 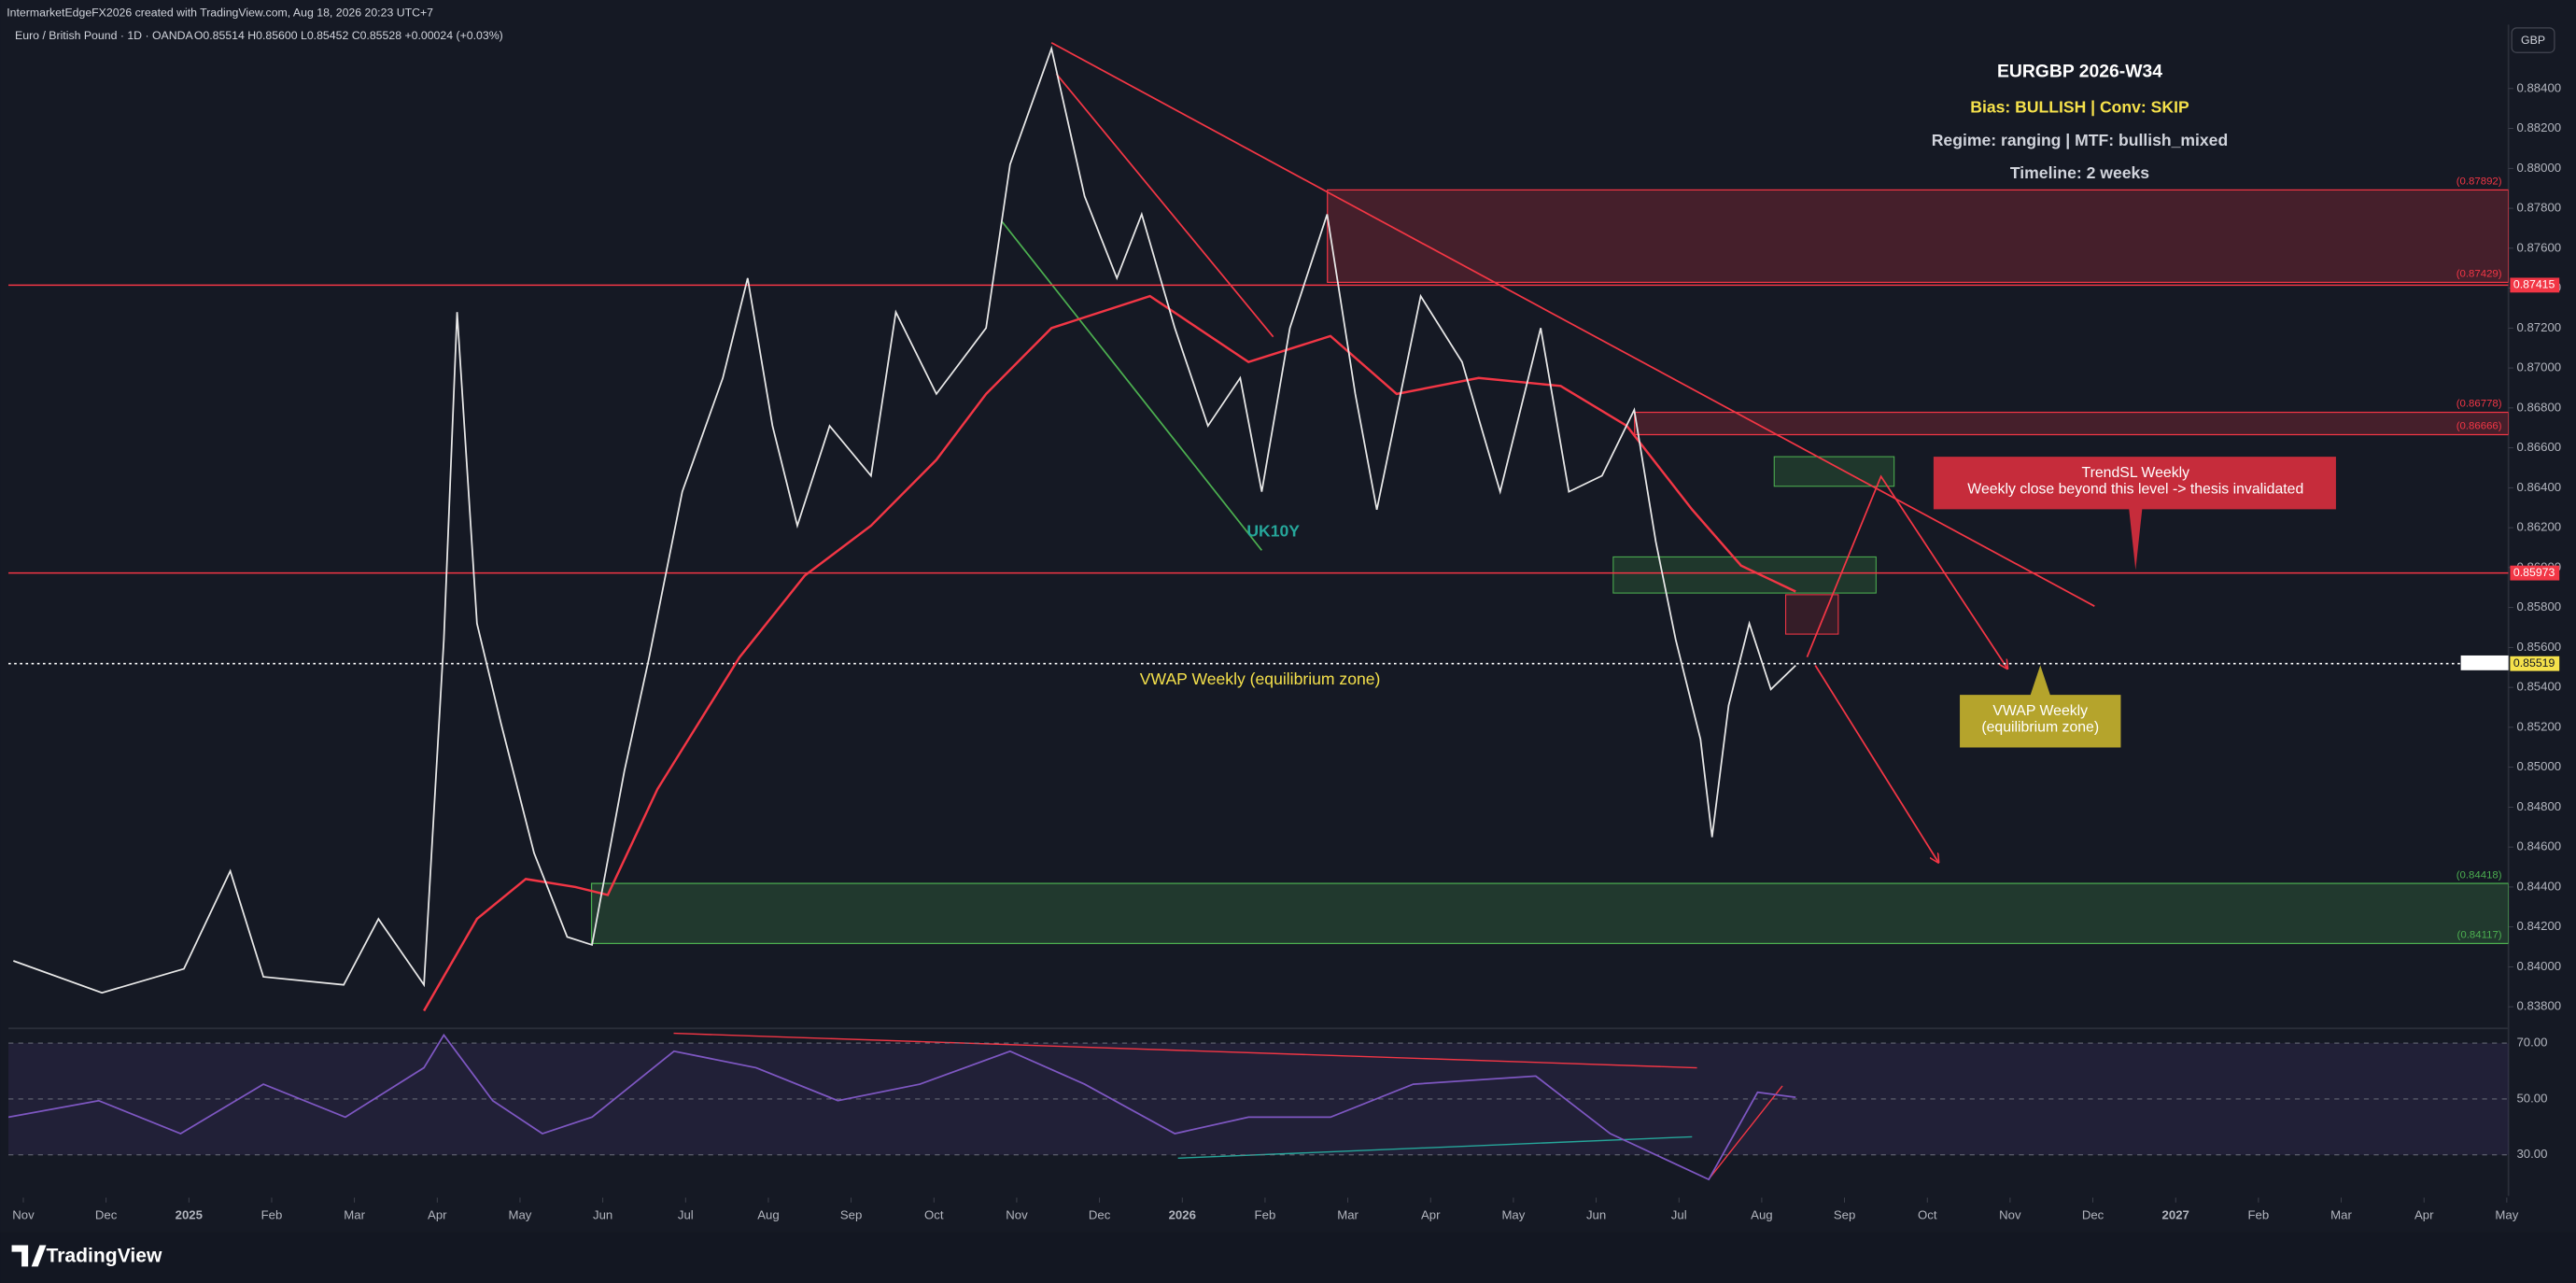 What do you see at coordinates (2538, 407) in the screenshot?
I see `y-tick-label: 0.86800` at bounding box center [2538, 407].